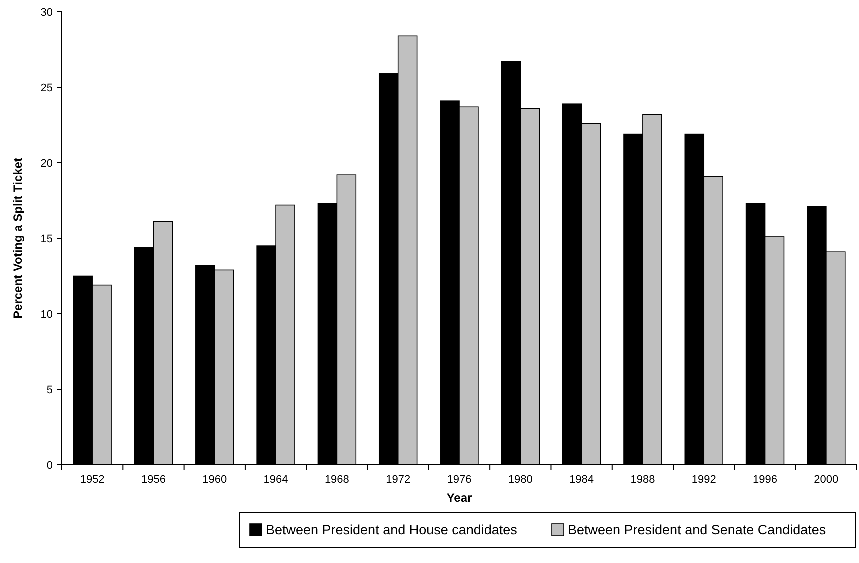  Describe the element at coordinates (49, 466) in the screenshot. I see `y-tick-label: 0` at that location.